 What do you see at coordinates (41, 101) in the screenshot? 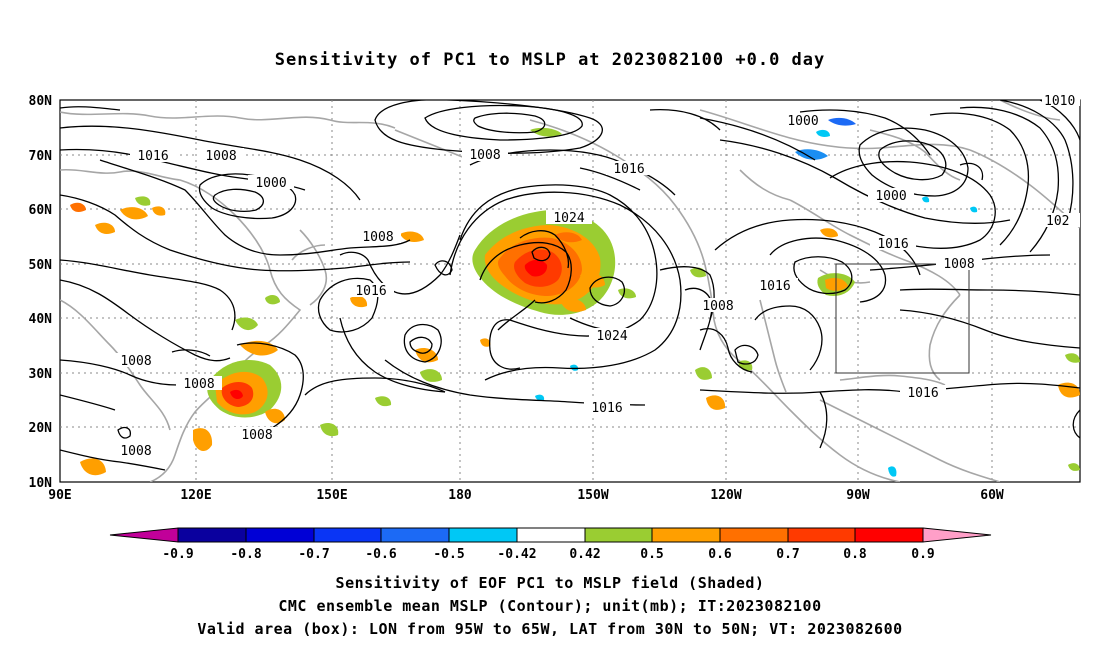
I see `lat-label: 80N` at bounding box center [41, 101].